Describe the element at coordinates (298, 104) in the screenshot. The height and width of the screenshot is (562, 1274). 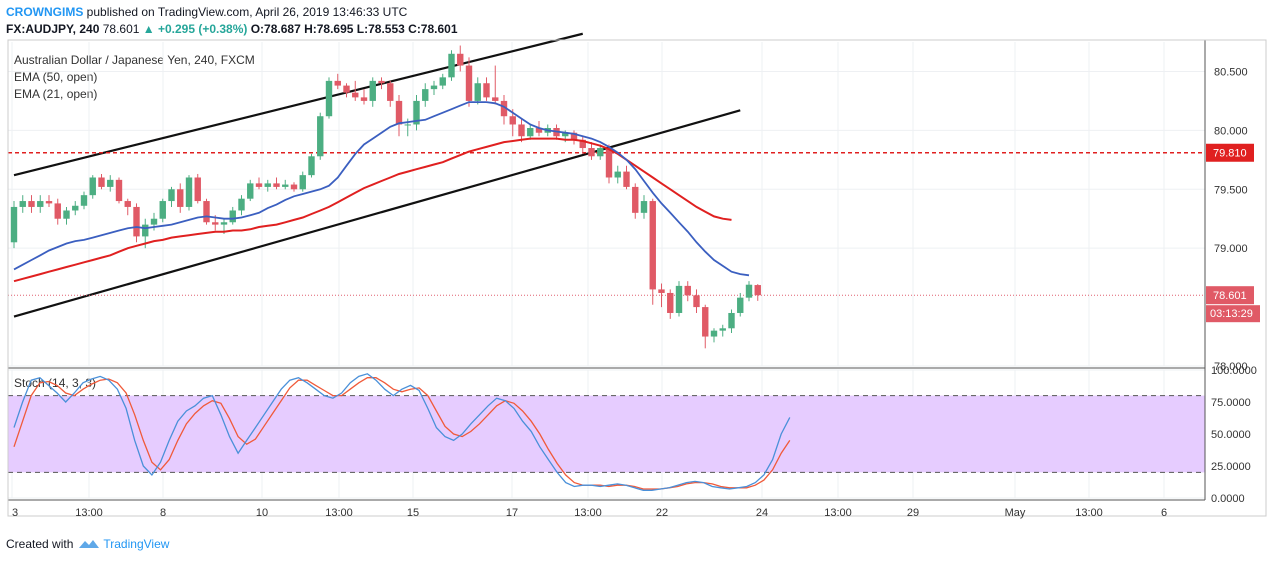
I see `channel-upper-trendline` at that location.